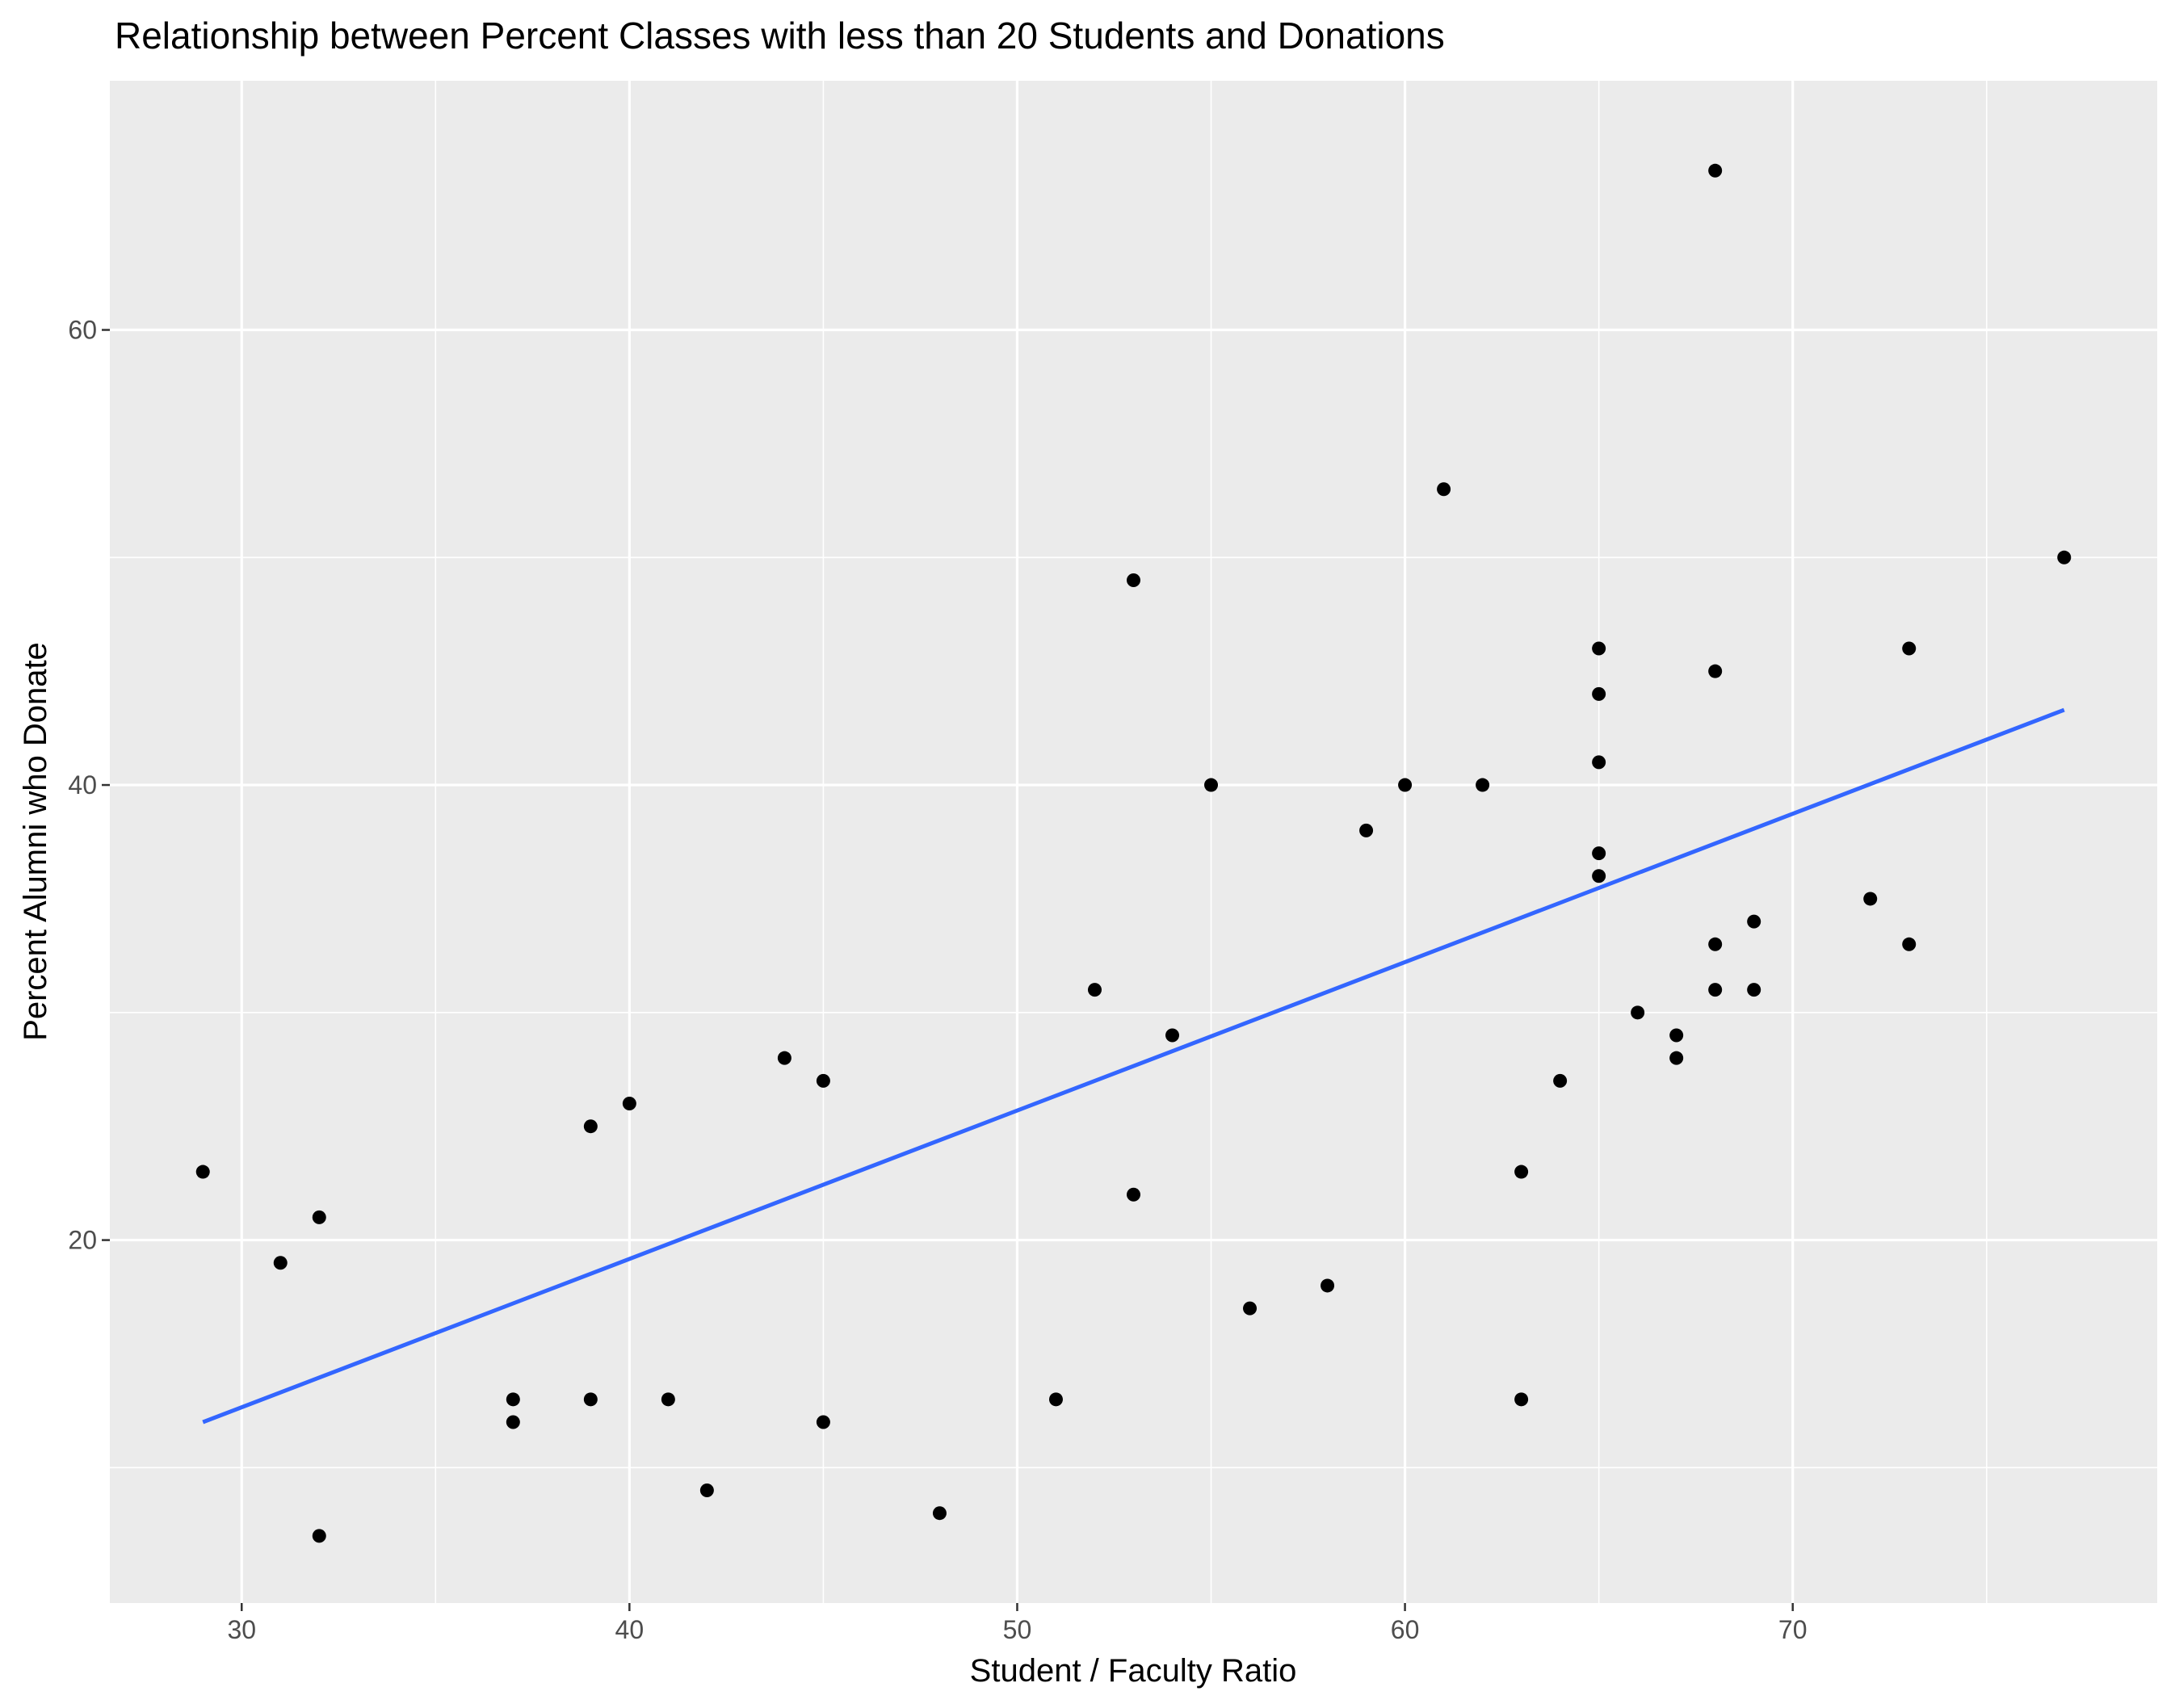 The image size is (2175, 1708). I want to click on x-axis: 30 40 50 60 70, so click(1017, 1623).